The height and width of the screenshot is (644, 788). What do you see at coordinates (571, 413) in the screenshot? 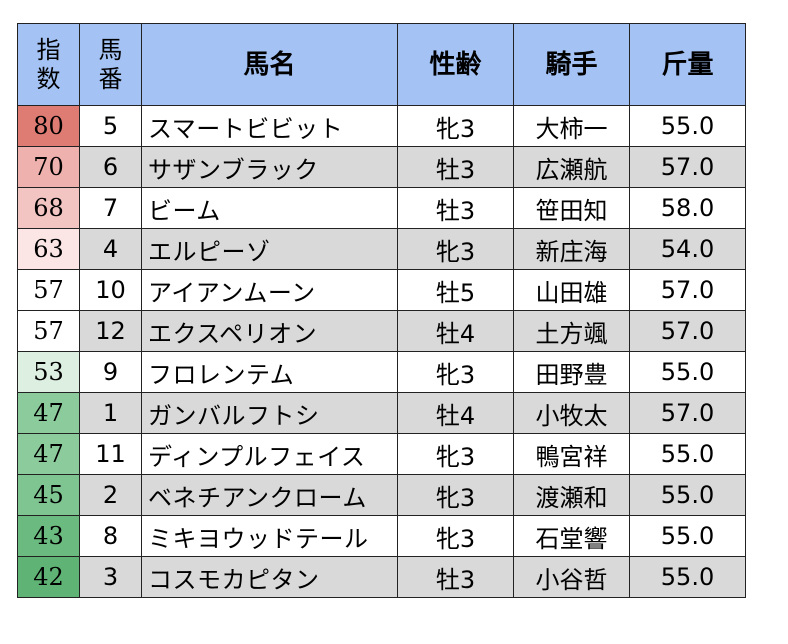
I see `jockey-cell: 小牧太` at bounding box center [571, 413].